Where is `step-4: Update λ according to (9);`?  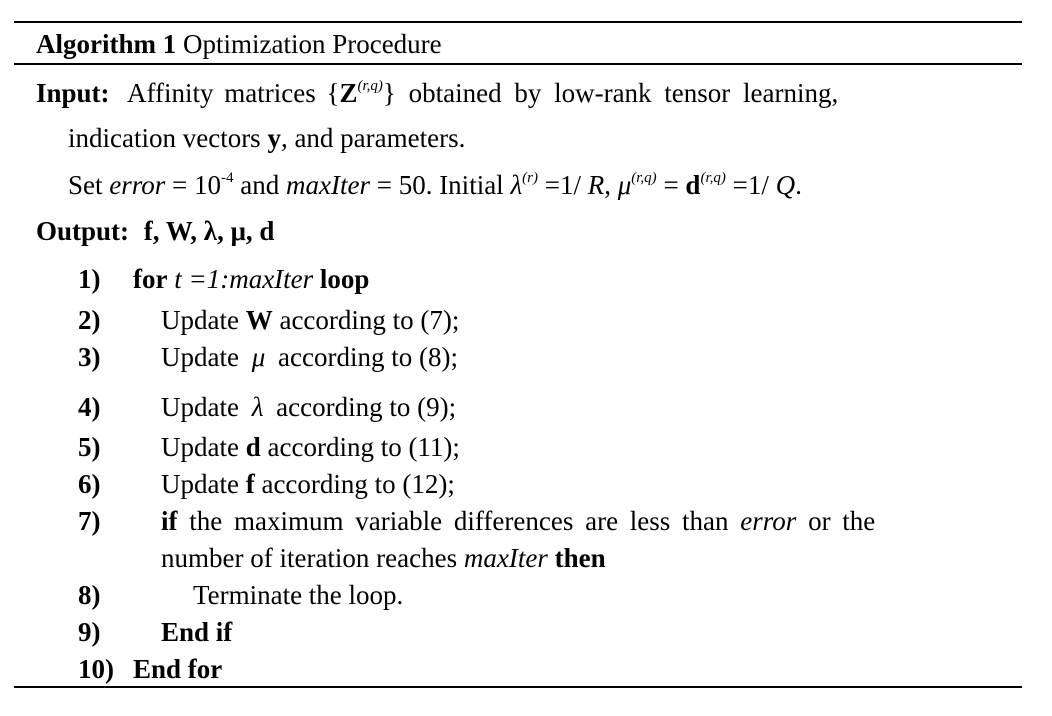 step-4: Update λ according to (9); is located at coordinates (308, 407).